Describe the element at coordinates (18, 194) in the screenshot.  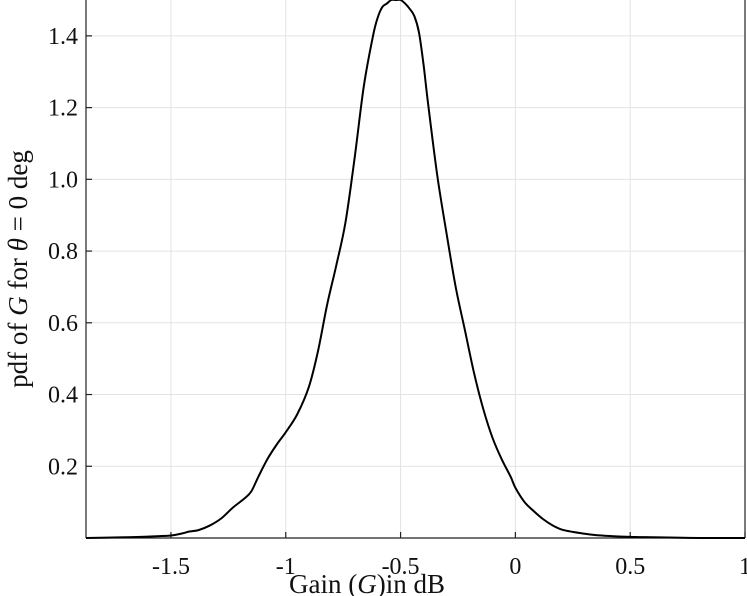
I see `y-axis-label-part: = 0 deg` at that location.